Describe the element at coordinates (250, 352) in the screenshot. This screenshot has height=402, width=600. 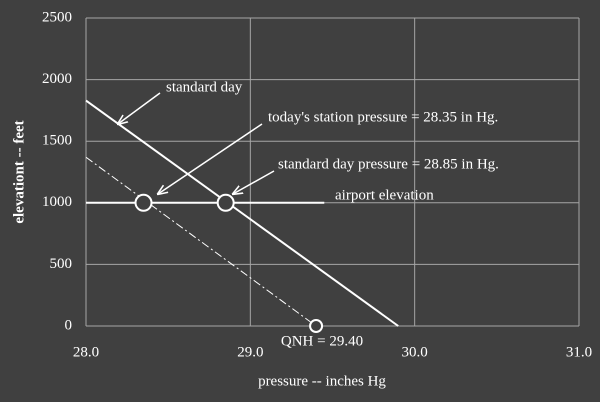
I see `x-tick-label: 29.0` at that location.